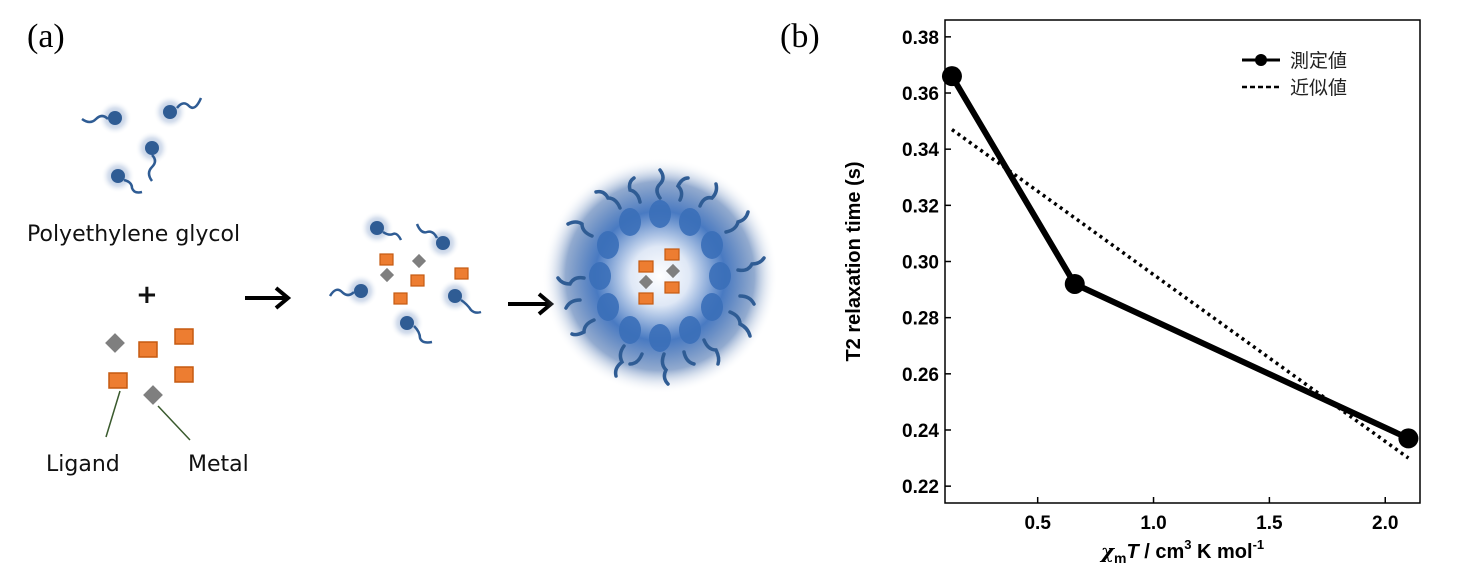 This screenshot has height=568, width=1475. Describe the element at coordinates (920, 206) in the screenshot. I see `y-tick-label: 0.32` at that location.